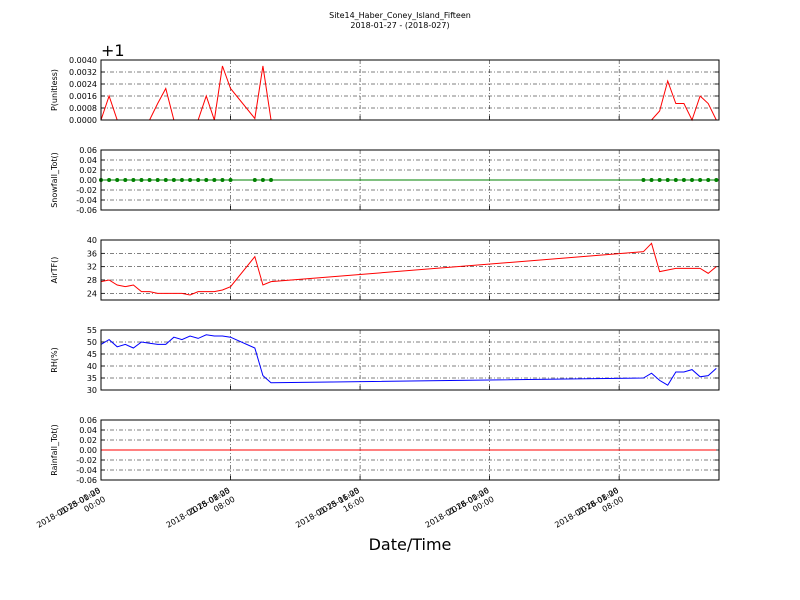  What do you see at coordinates (92, 378) in the screenshot?
I see `y-tick-label: 35` at bounding box center [92, 378].